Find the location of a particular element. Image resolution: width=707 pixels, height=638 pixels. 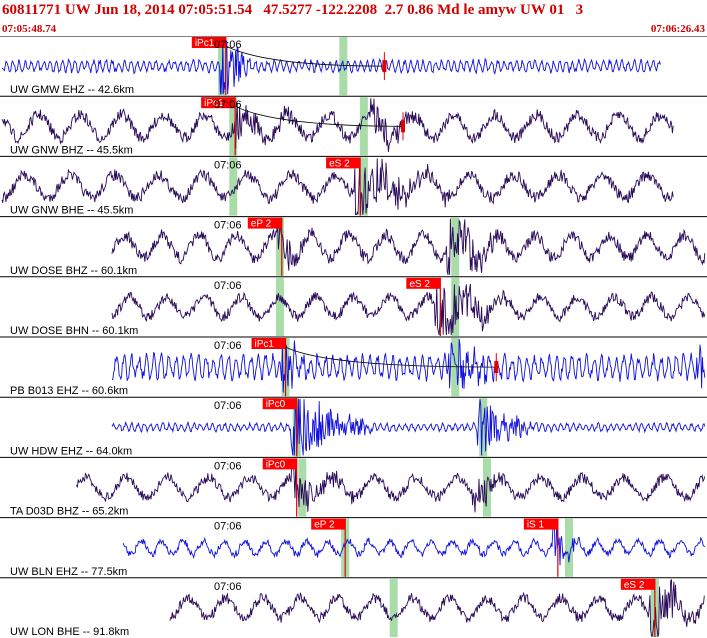

channel-label: UW BLN EHZ -- 77.5km is located at coordinates (68, 572).